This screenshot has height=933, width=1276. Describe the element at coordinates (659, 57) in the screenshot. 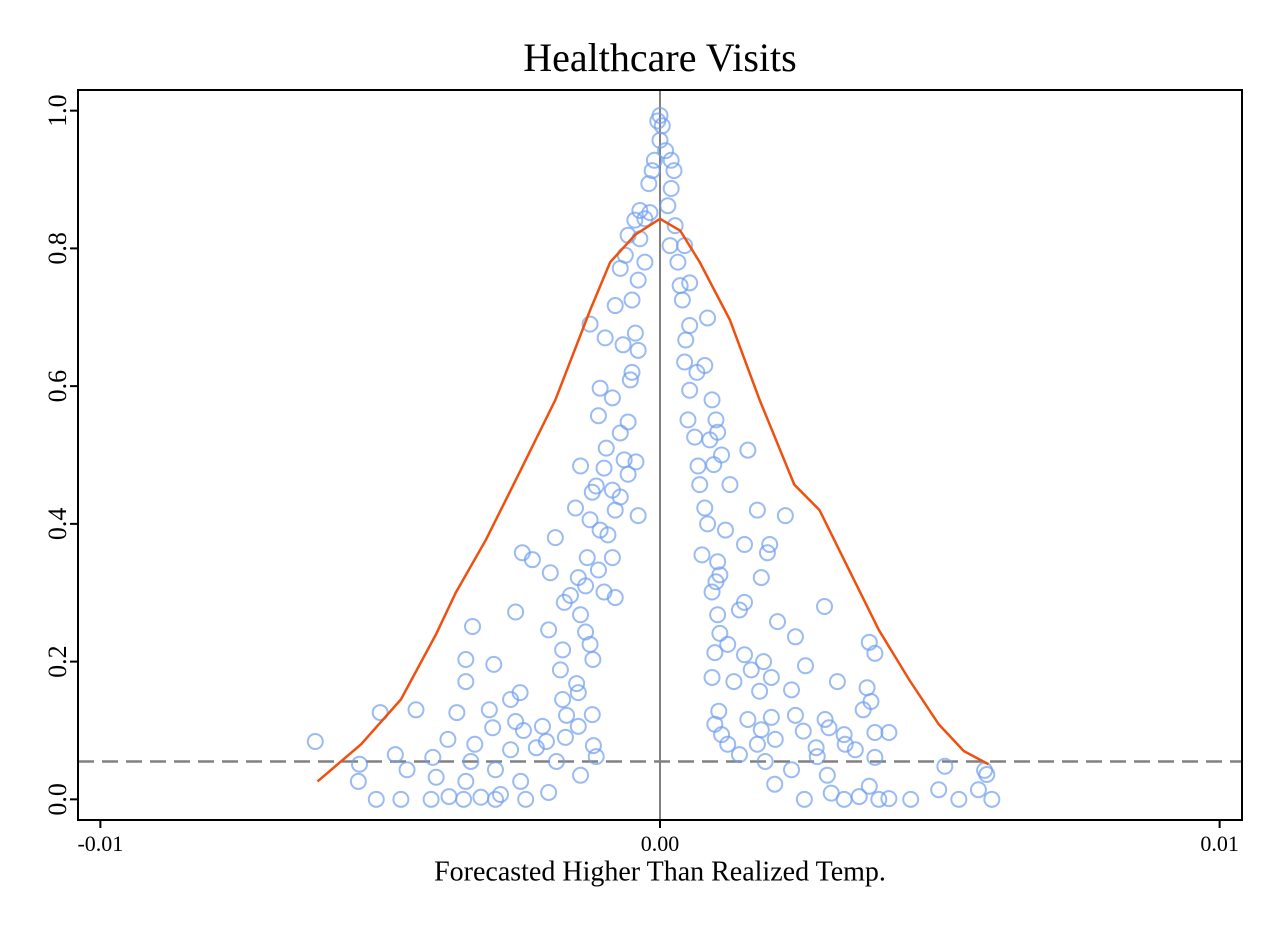

I see `chart-title: Healthcare Visits` at that location.